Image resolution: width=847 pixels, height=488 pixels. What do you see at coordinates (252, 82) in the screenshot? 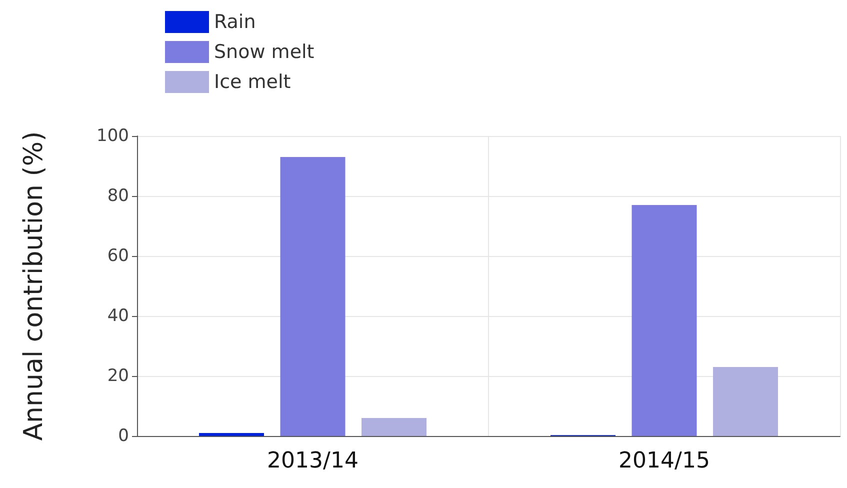
I see `legend-label: Ice melt` at bounding box center [252, 82].